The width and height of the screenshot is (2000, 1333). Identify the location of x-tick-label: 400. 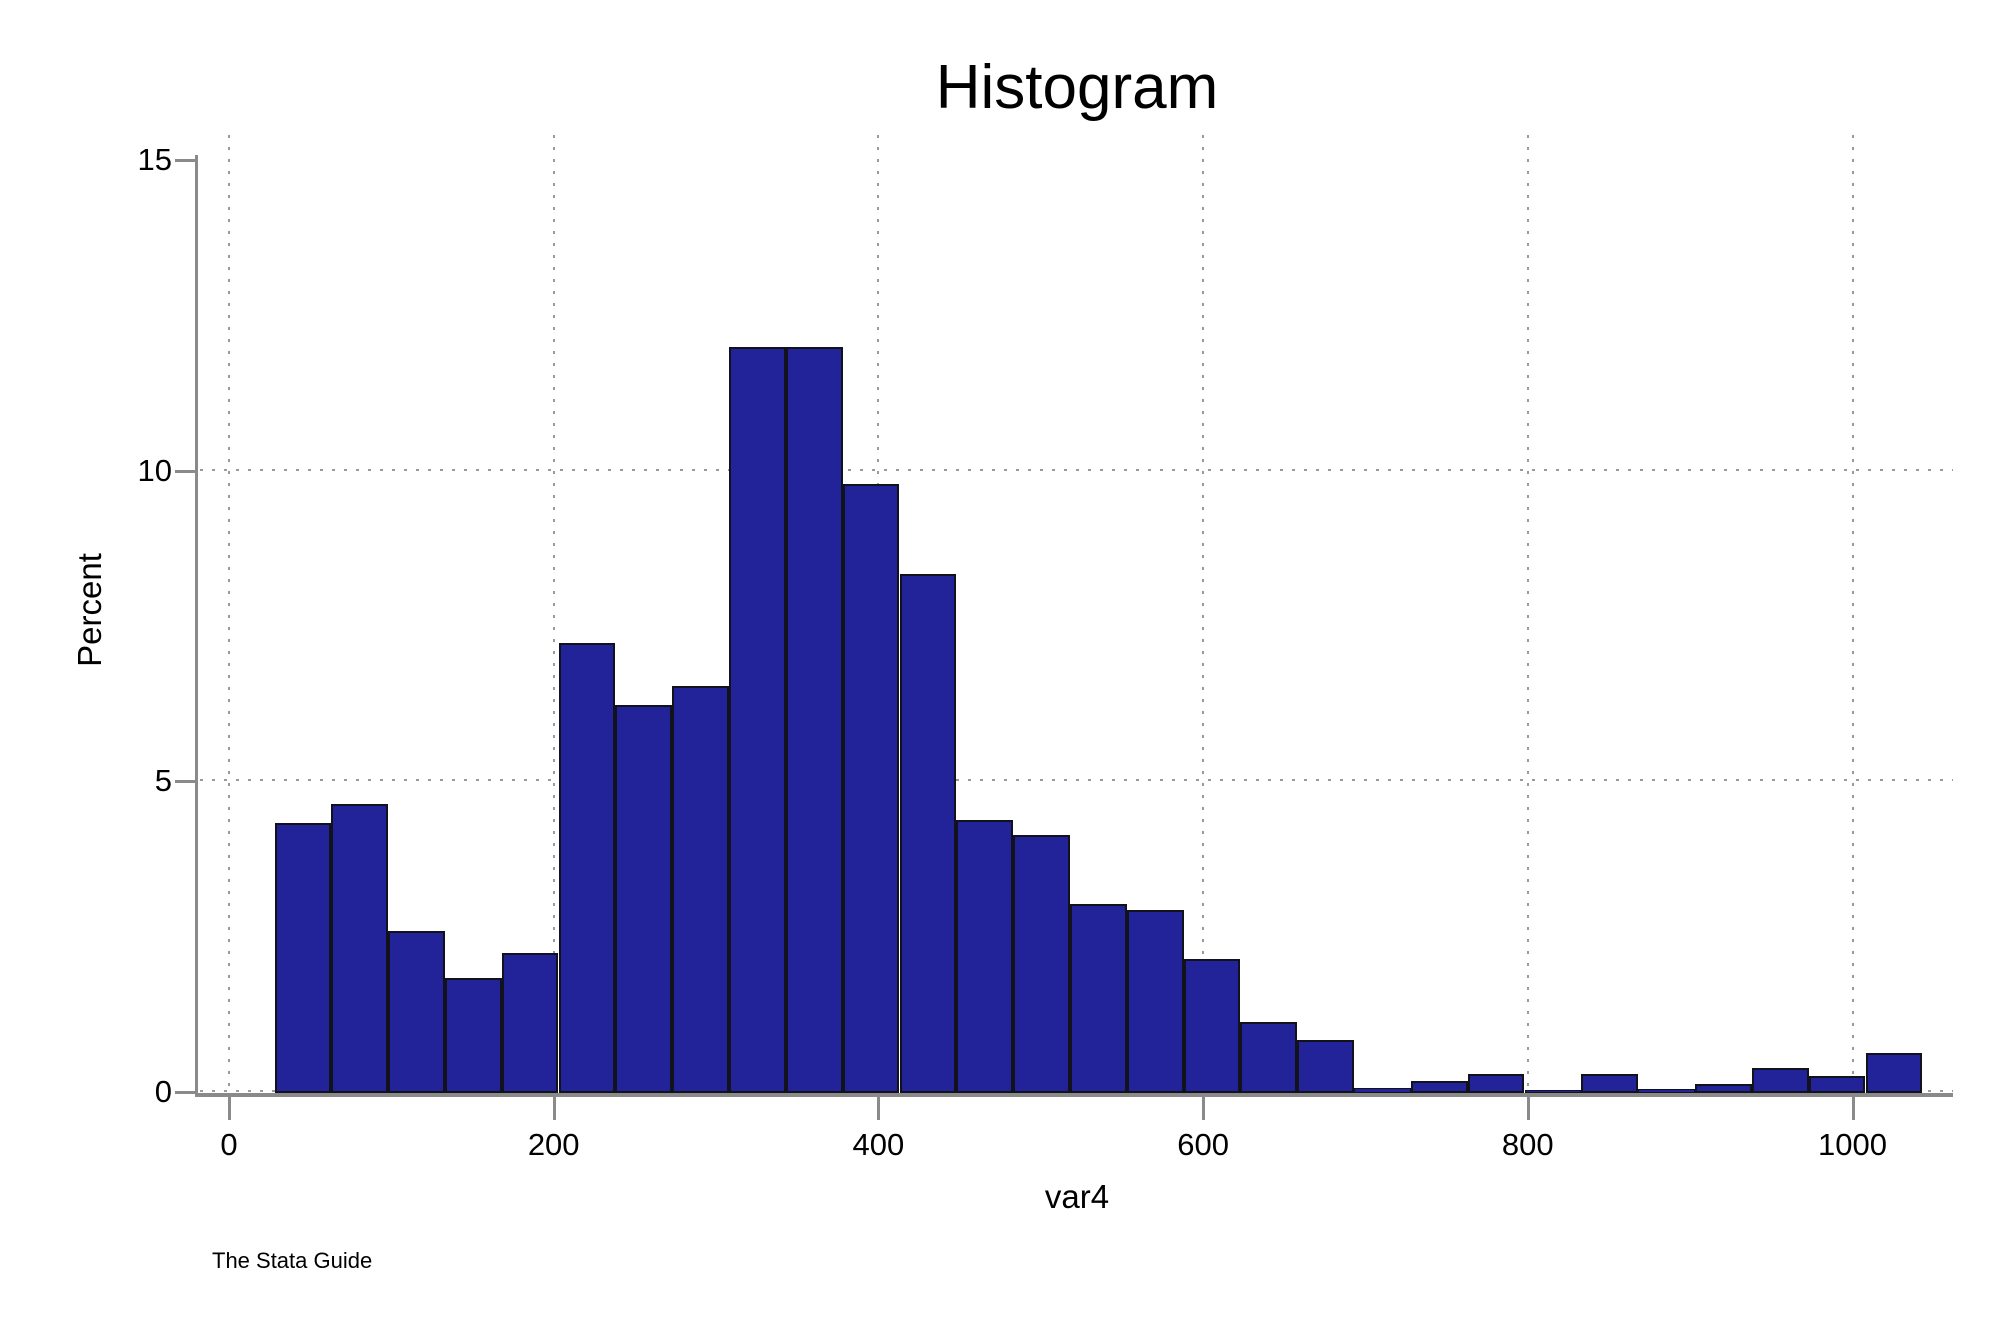
(878, 1144).